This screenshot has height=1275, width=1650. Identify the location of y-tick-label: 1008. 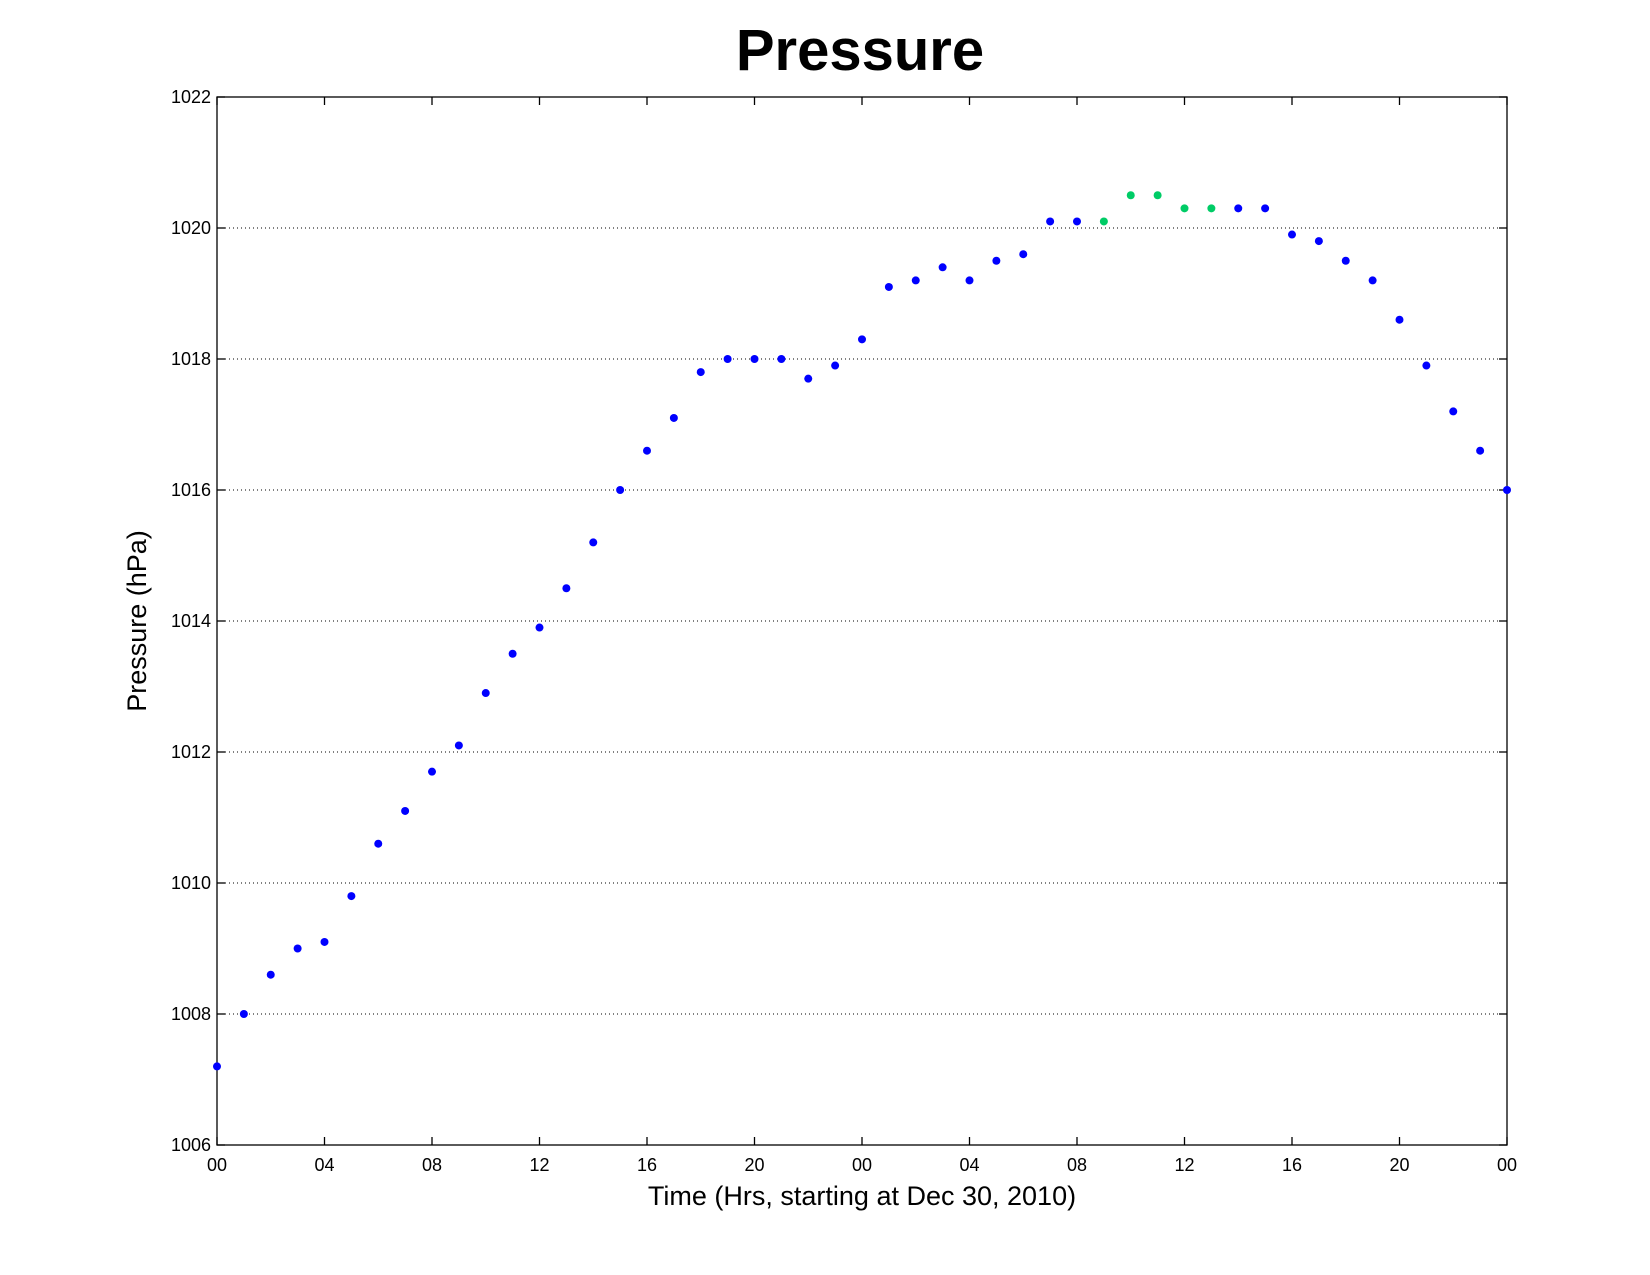
(191, 1014).